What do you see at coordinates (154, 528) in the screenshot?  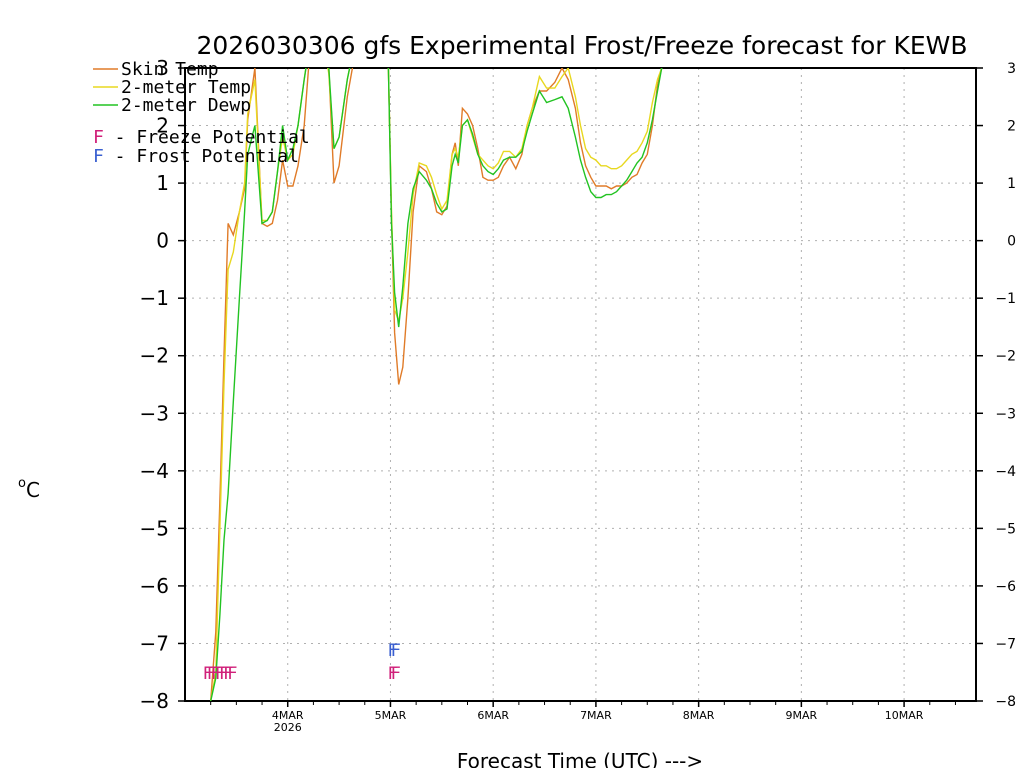 I see `y-tick-label-left: −5` at bounding box center [154, 528].